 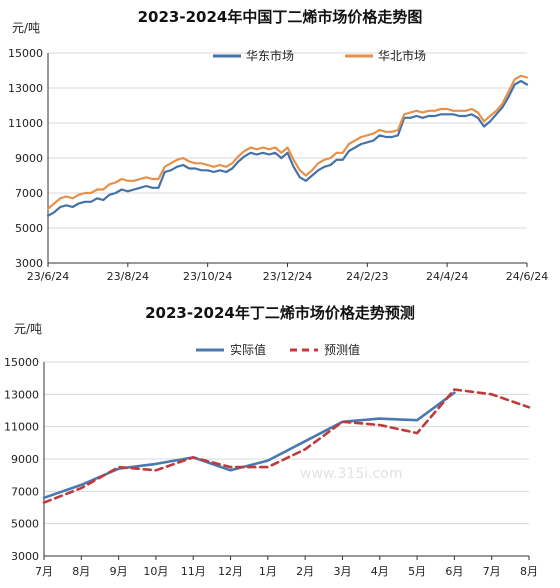 I want to click on x-tick-label: 1月, so click(x=268, y=571).